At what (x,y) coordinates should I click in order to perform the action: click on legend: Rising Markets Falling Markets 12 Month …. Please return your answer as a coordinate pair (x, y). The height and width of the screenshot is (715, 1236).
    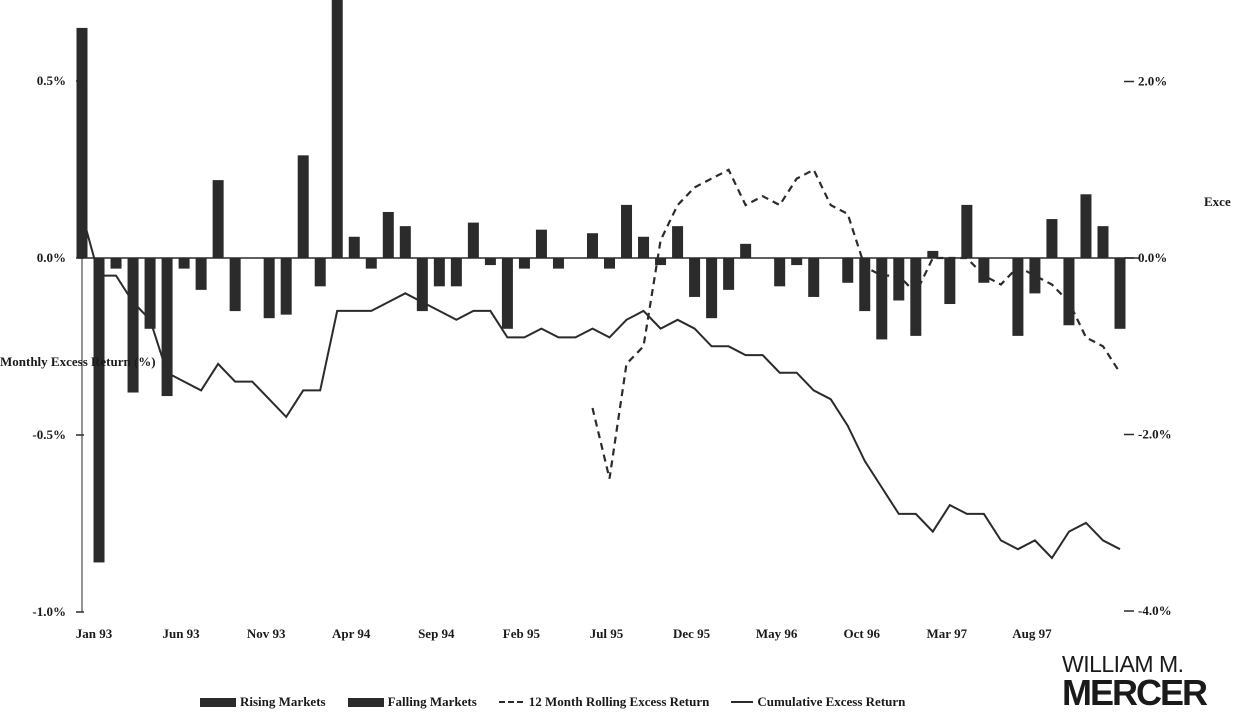
    Looking at the image, I should click on (563, 702).